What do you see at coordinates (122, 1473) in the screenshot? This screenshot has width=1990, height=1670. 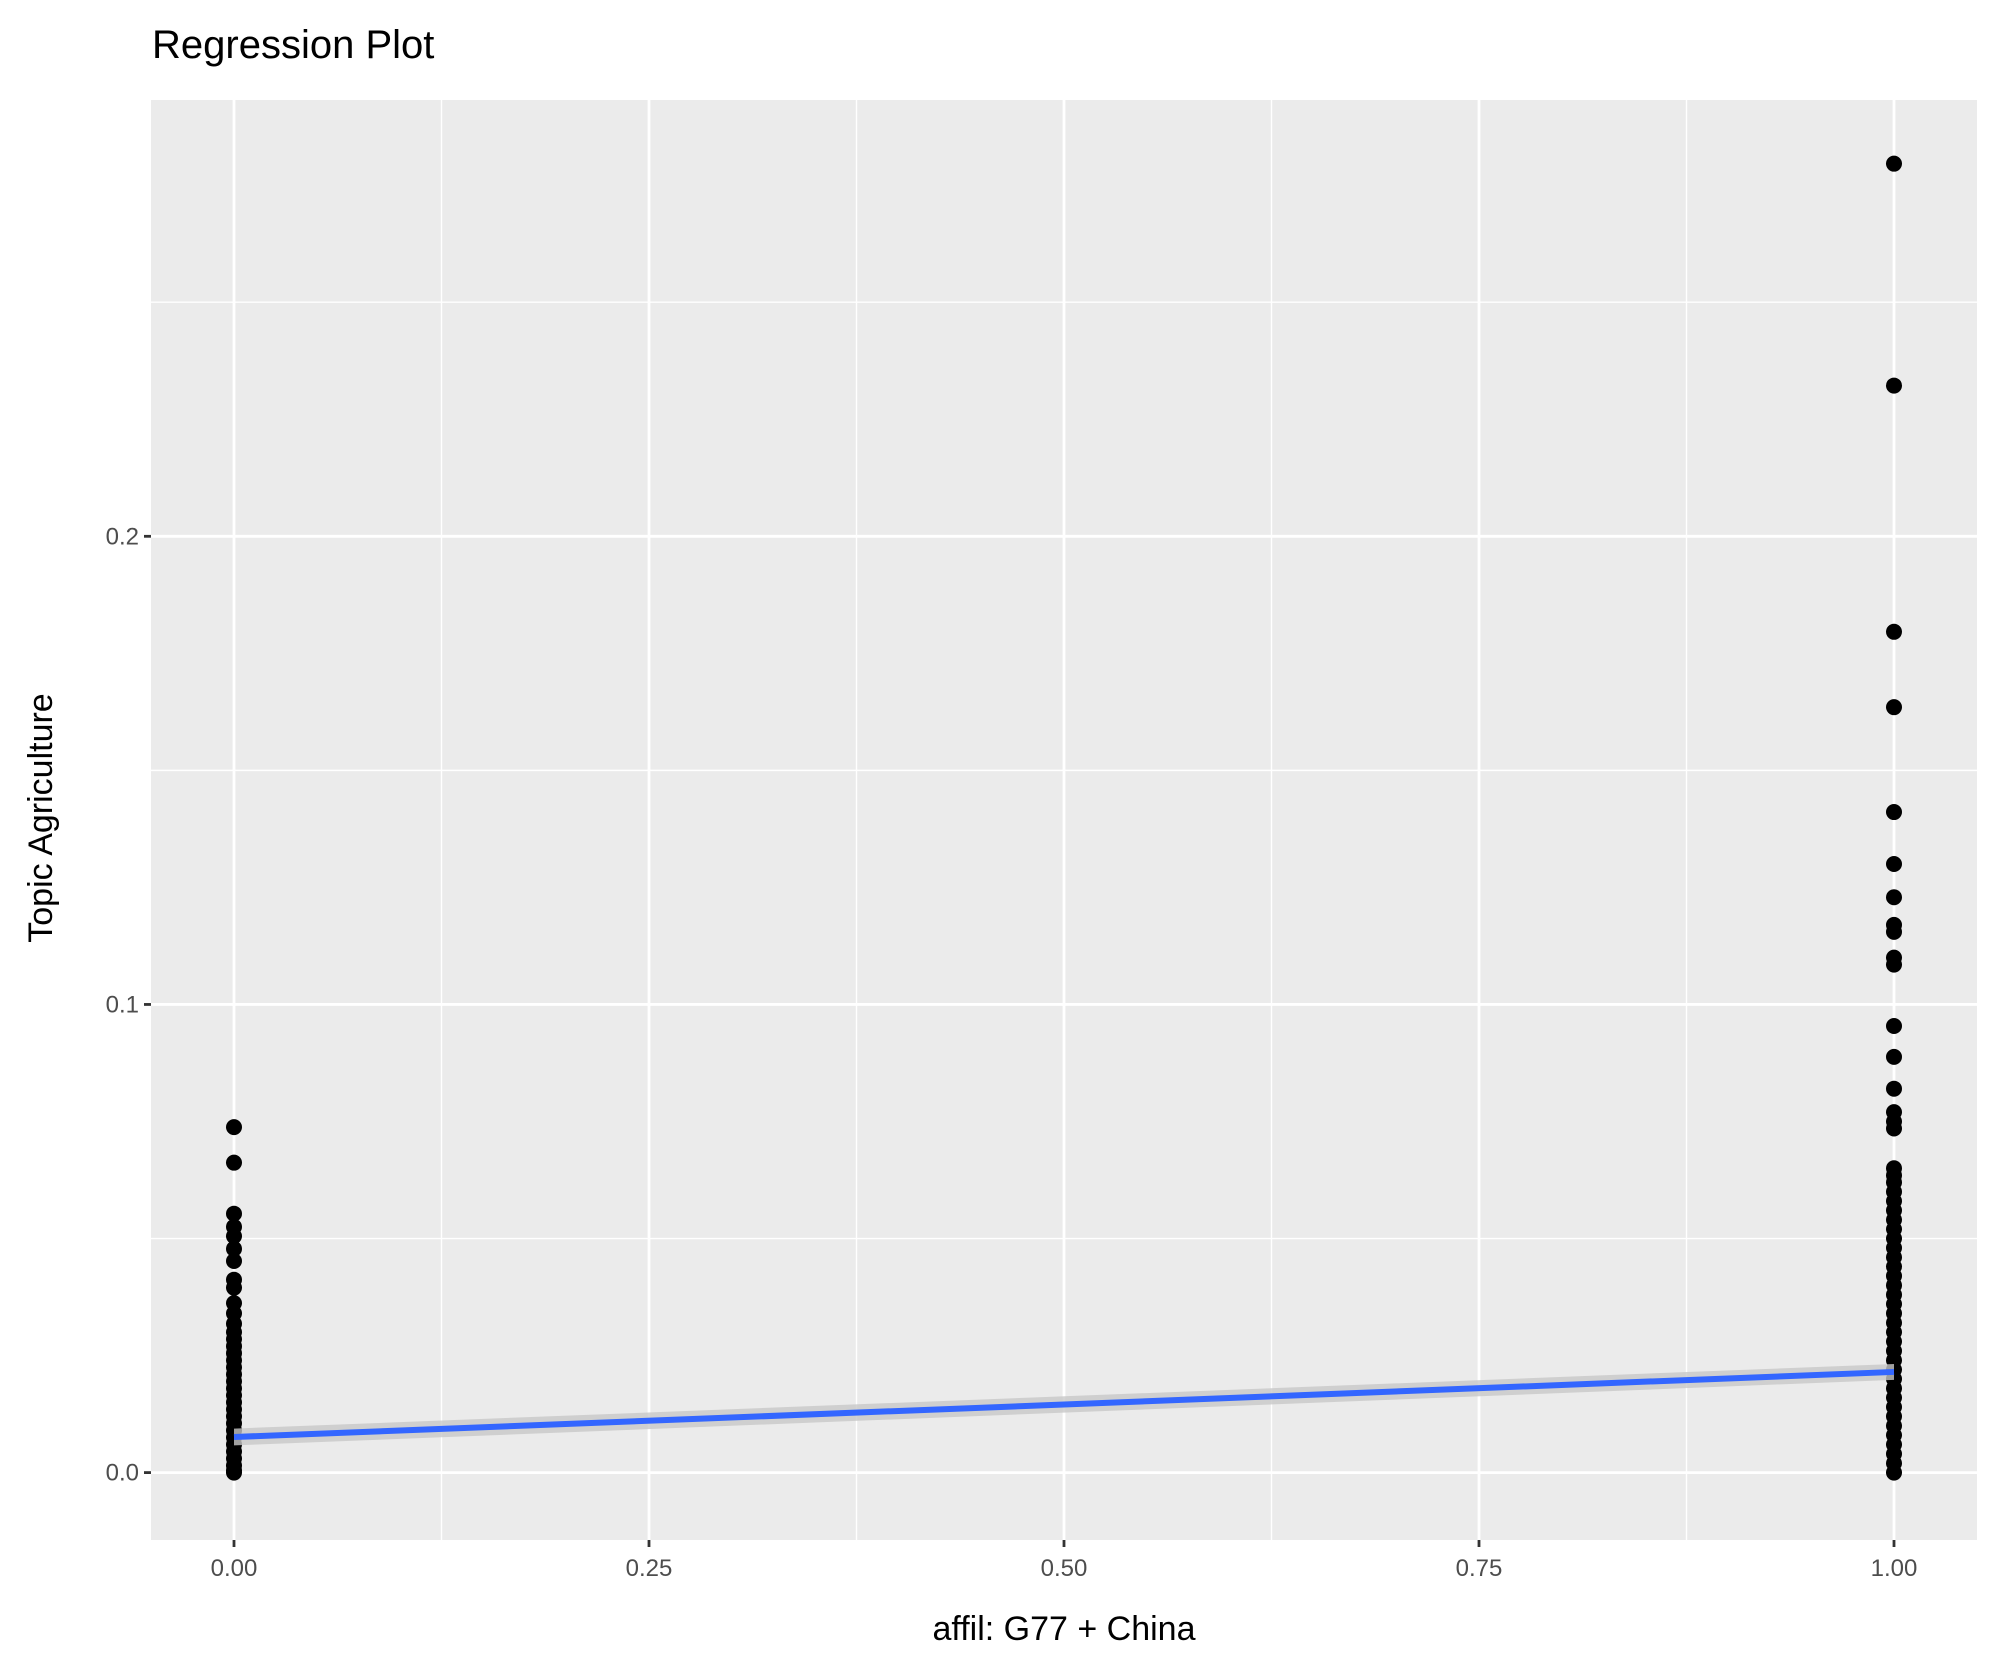 I see `y-tick-label: 0.0` at bounding box center [122, 1473].